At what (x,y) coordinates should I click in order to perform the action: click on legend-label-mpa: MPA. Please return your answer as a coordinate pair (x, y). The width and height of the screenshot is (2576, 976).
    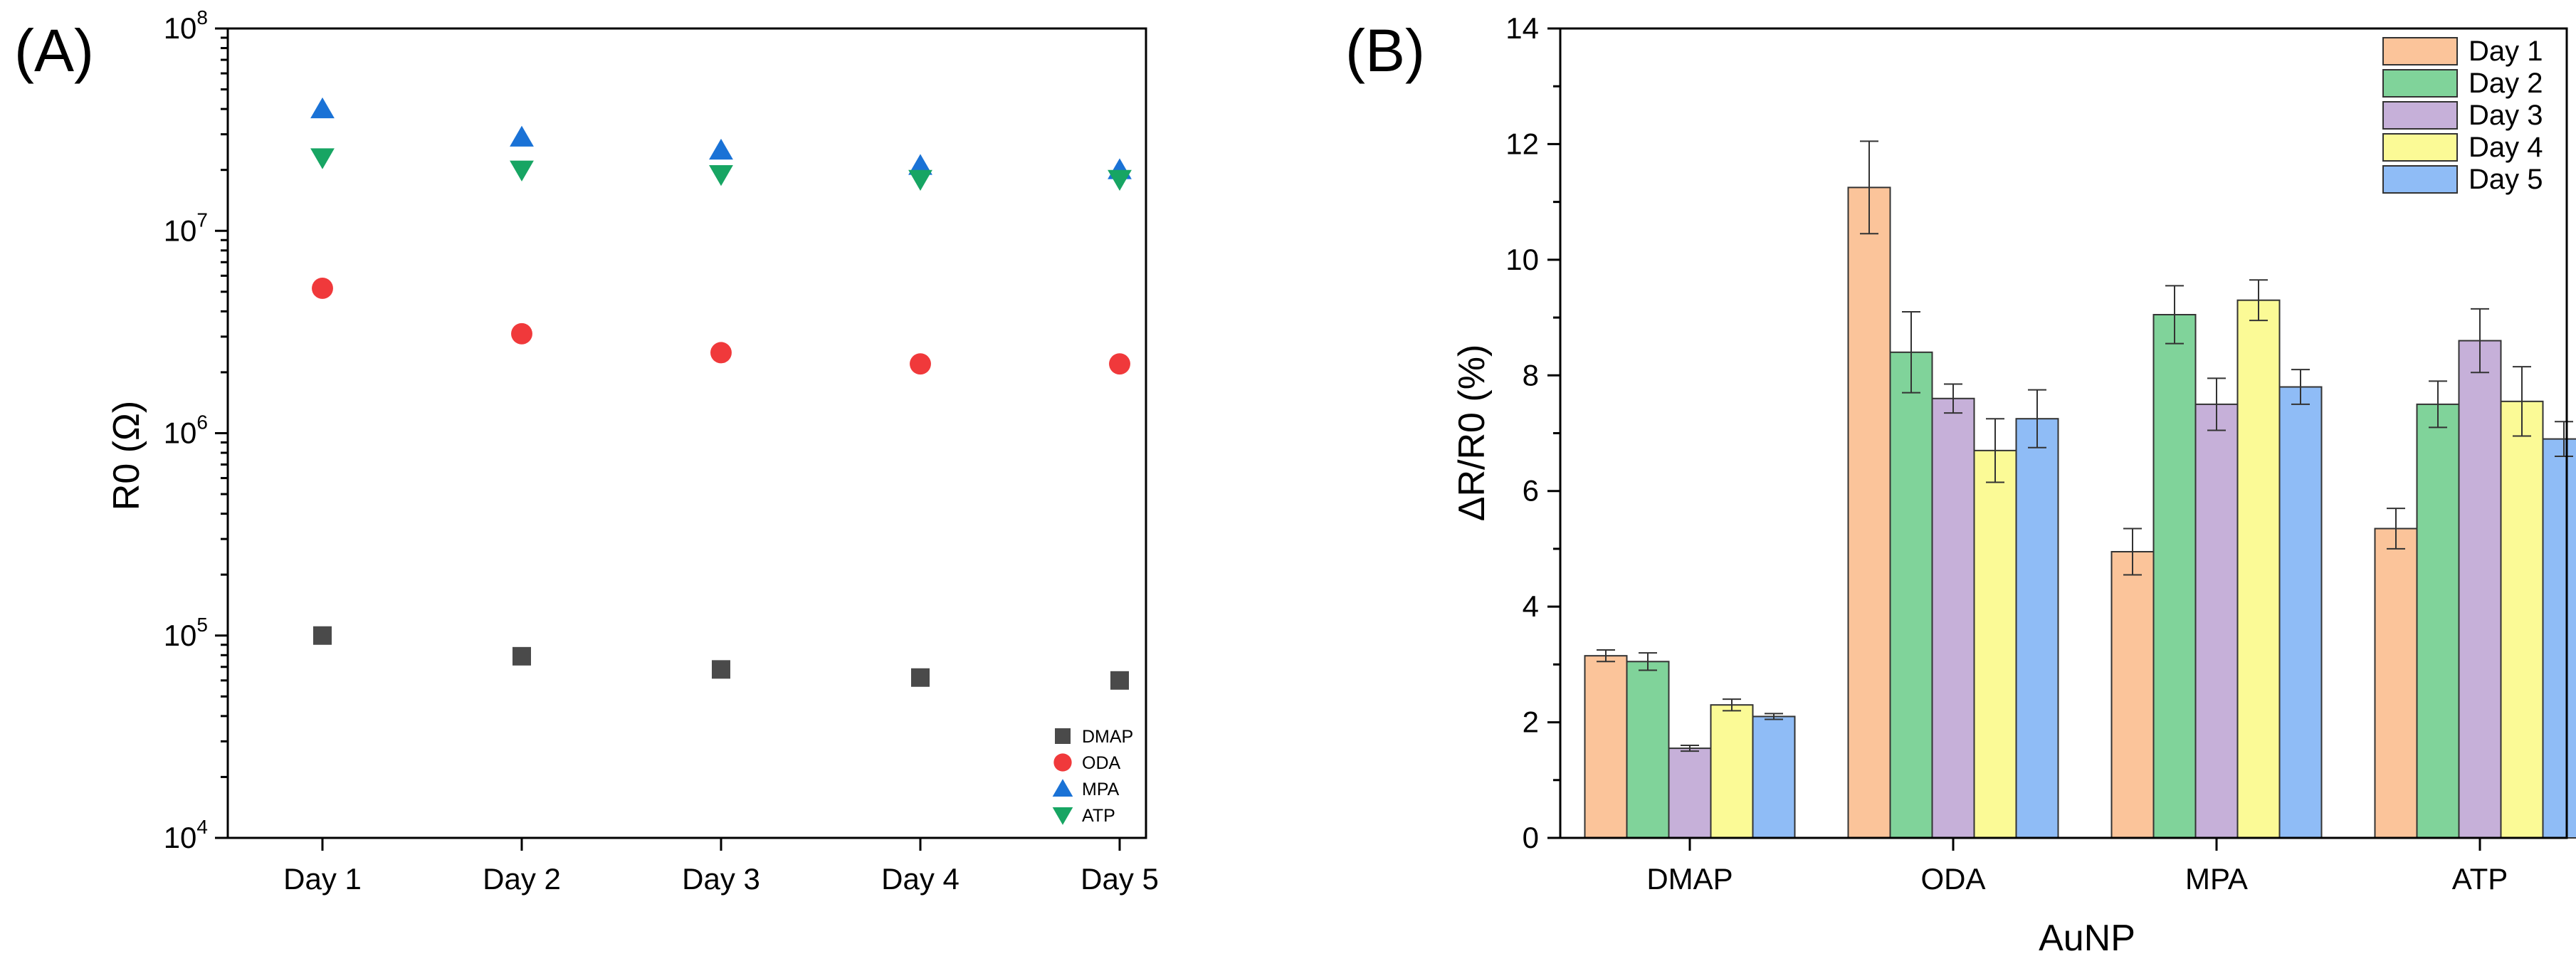
    Looking at the image, I should click on (1101, 789).